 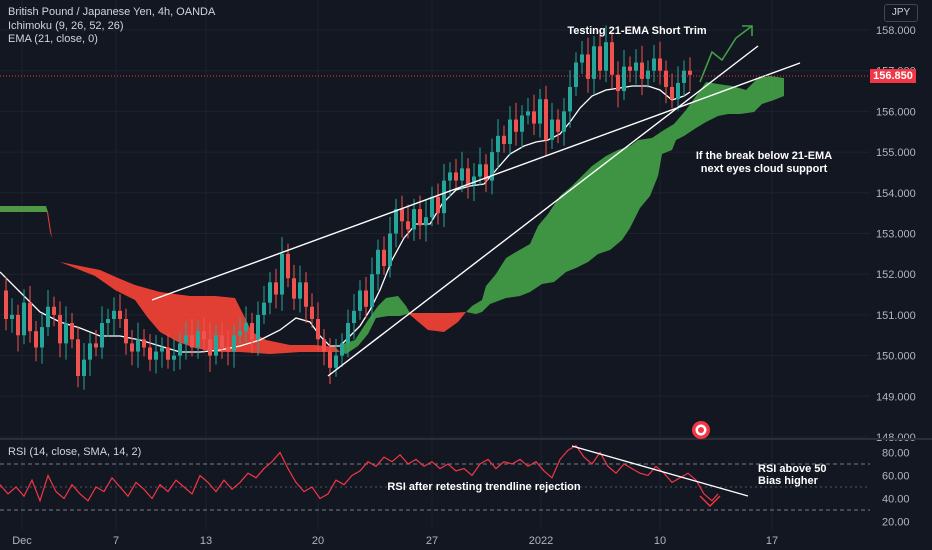 What do you see at coordinates (318, 541) in the screenshot?
I see `time-tick-label: 20` at bounding box center [318, 541].